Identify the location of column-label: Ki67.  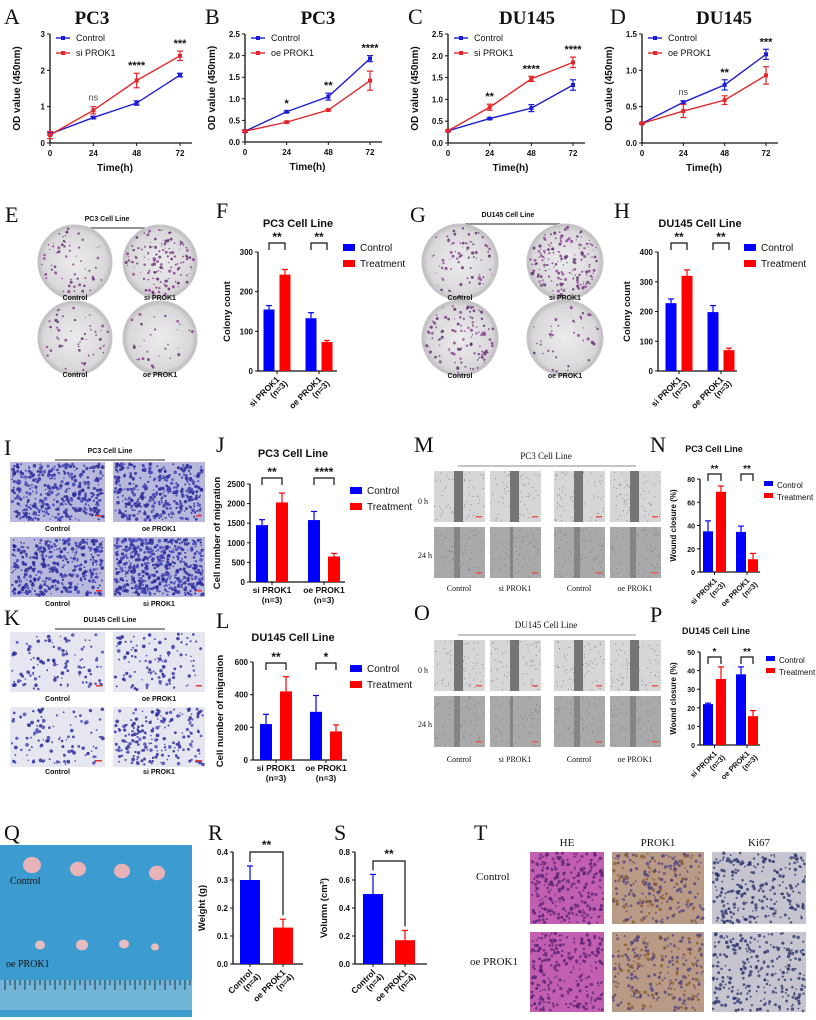
(759, 843).